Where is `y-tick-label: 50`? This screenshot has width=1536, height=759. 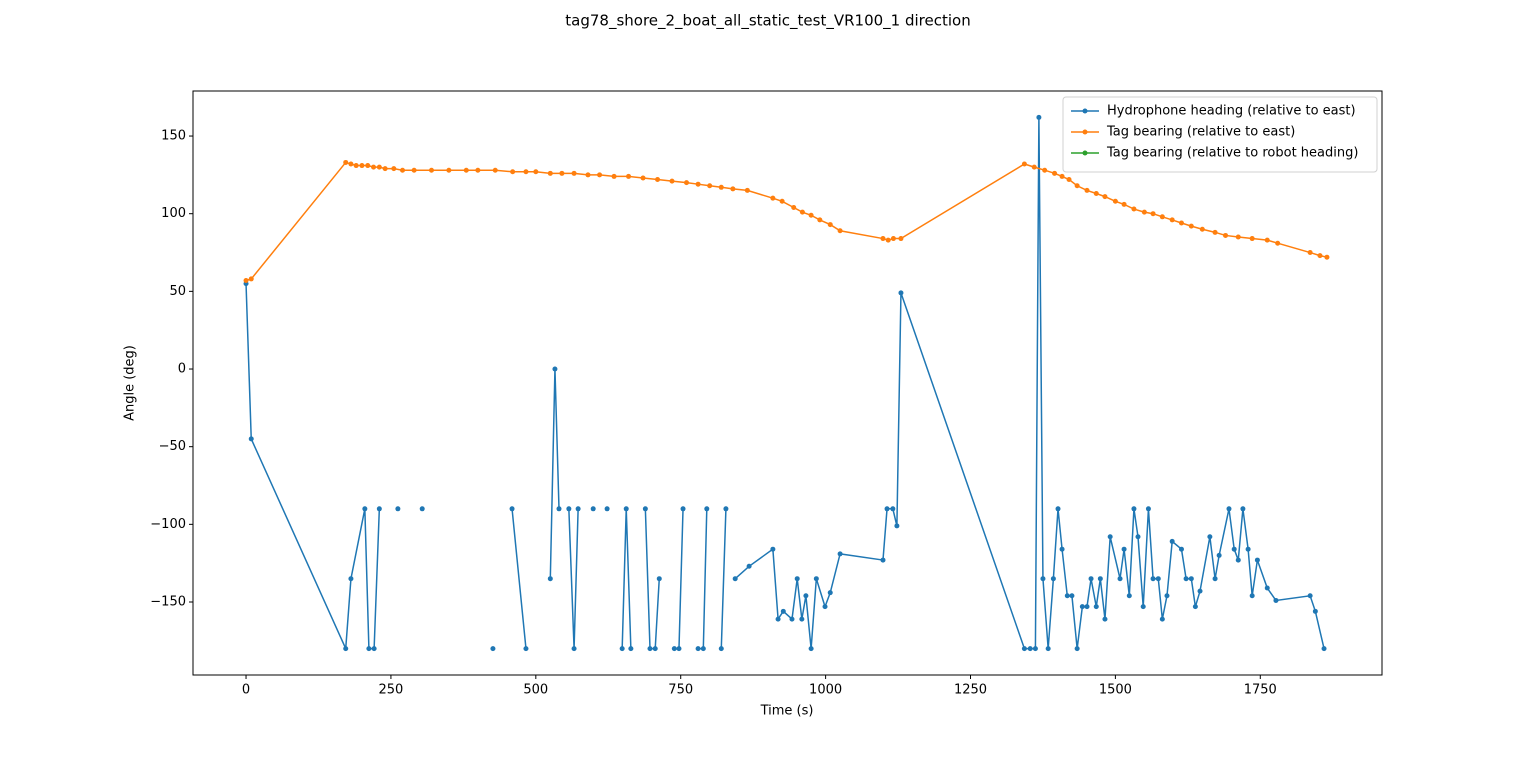 y-tick-label: 50 is located at coordinates (177, 291).